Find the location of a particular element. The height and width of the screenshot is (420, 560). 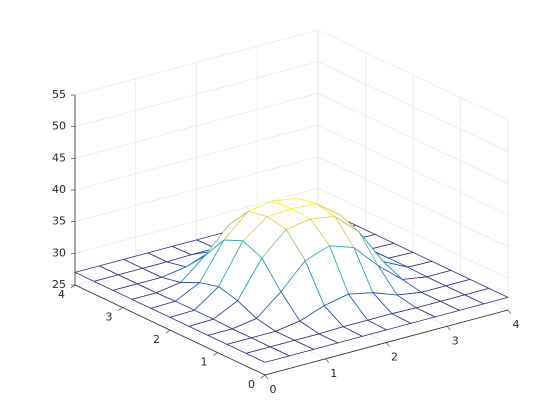

z-tick-label: 35 is located at coordinates (59, 221).